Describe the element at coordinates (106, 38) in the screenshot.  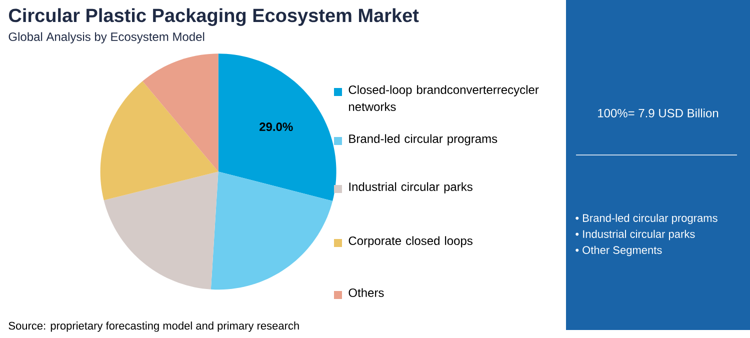
I see `chart-subtitle: Global Analysis by Ecosystem Model` at that location.